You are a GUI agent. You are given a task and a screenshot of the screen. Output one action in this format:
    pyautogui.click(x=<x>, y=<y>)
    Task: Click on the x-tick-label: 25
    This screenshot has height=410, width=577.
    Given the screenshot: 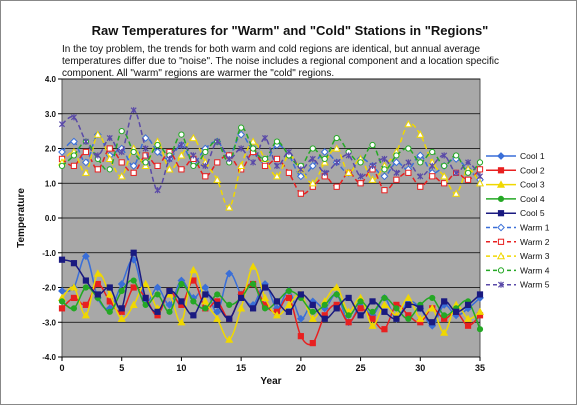 What is the action you would take?
    pyautogui.click(x=361, y=368)
    